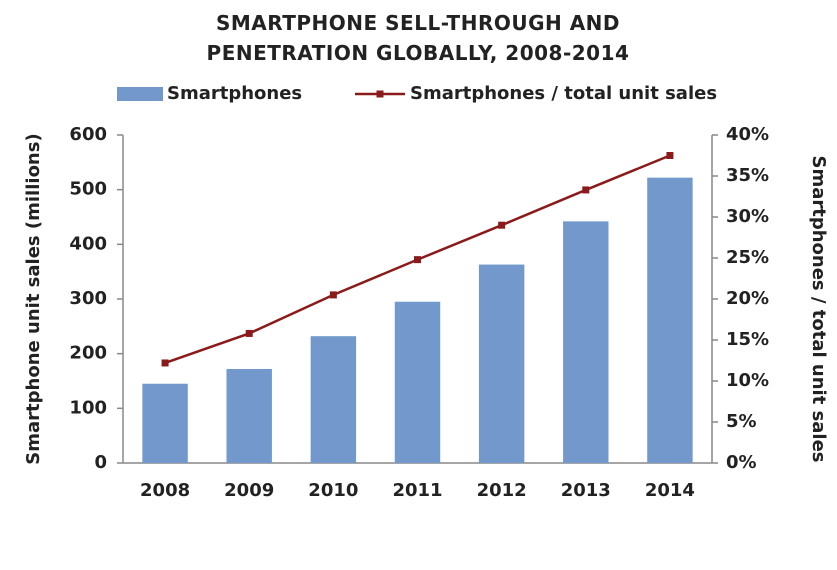 The height and width of the screenshot is (570, 837). I want to click on x-tick-label: 2011, so click(417, 490).